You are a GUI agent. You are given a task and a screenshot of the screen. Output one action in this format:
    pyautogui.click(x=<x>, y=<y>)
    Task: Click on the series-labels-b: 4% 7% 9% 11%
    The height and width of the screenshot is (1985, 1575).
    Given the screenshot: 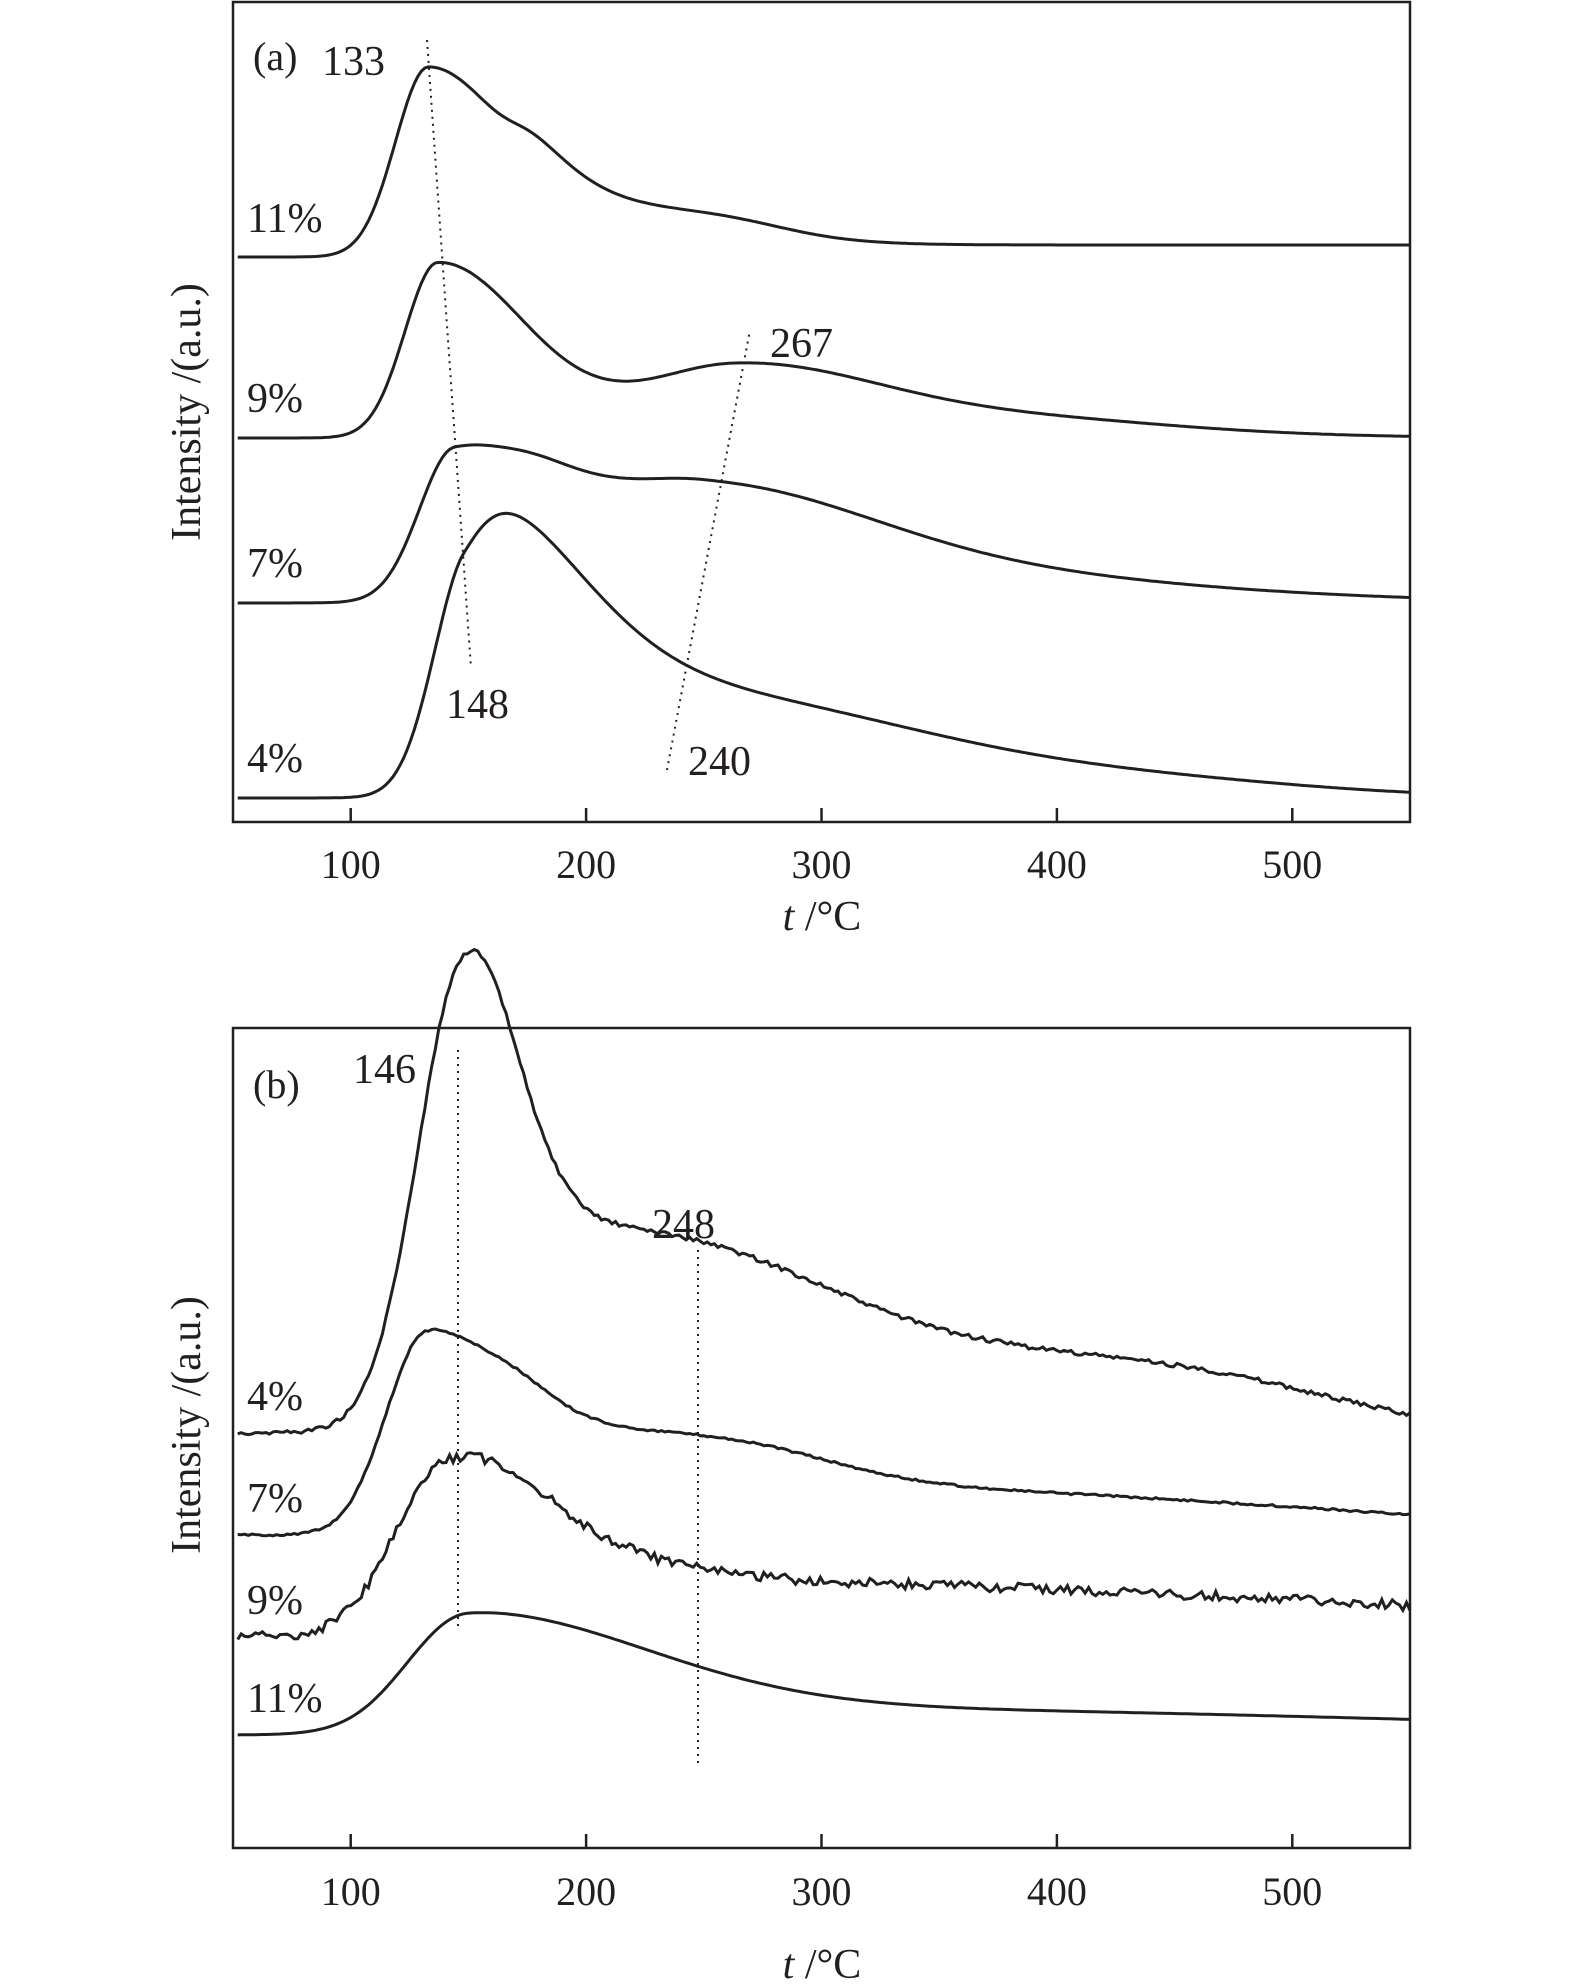 What is the action you would take?
    pyautogui.click(x=284, y=1548)
    